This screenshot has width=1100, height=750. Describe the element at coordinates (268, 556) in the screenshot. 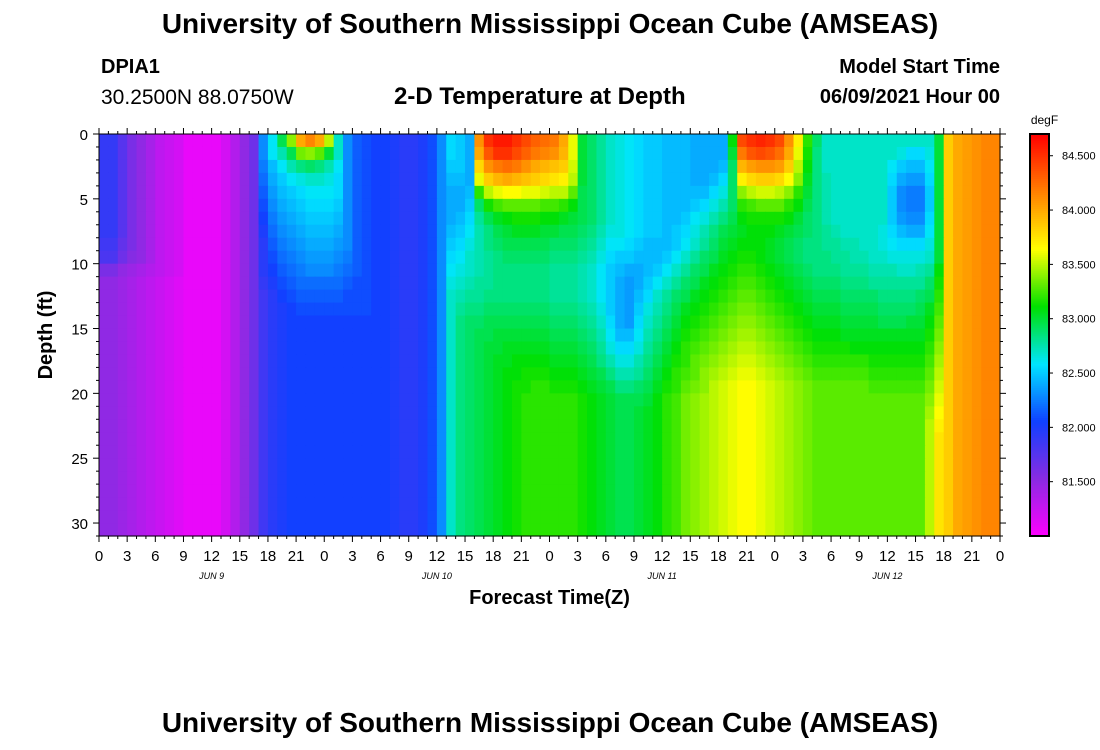

I see `x-tick-label: 18` at that location.